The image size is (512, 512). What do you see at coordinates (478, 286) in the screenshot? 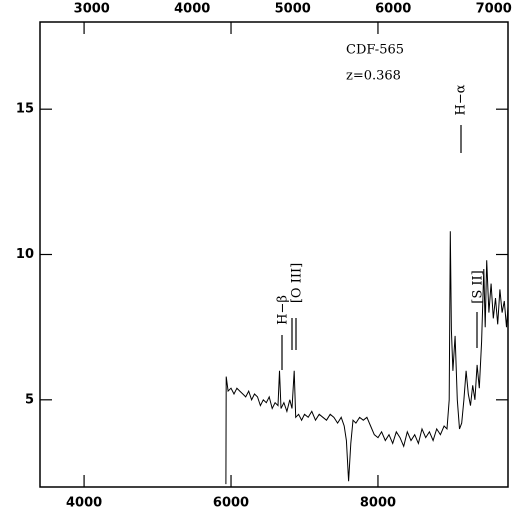
I see `line-label: [S II]` at bounding box center [478, 286].